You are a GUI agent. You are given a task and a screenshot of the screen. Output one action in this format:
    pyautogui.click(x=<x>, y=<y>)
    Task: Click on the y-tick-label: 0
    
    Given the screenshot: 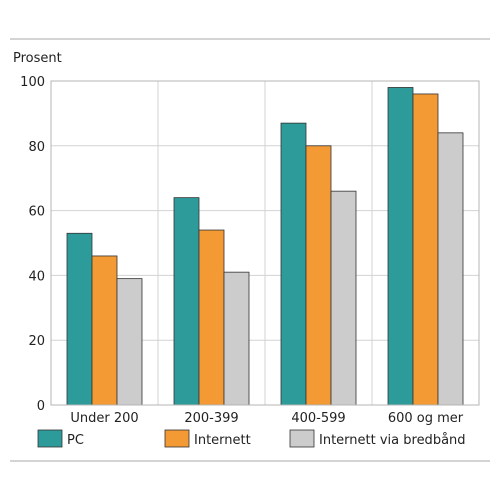 What is the action you would take?
    pyautogui.click(x=41, y=406)
    